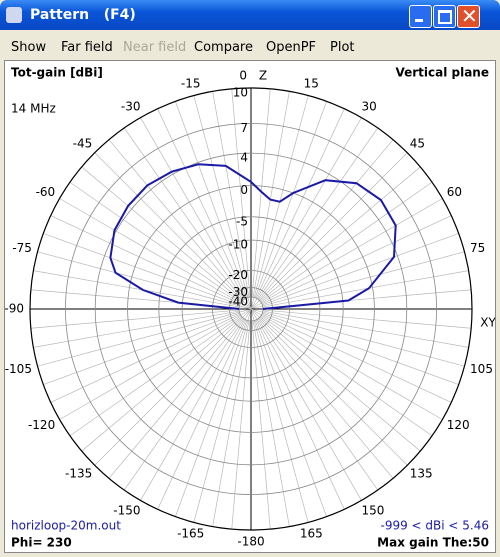 This screenshot has height=557, width=500. I want to click on angle-label: -60, so click(46, 192).